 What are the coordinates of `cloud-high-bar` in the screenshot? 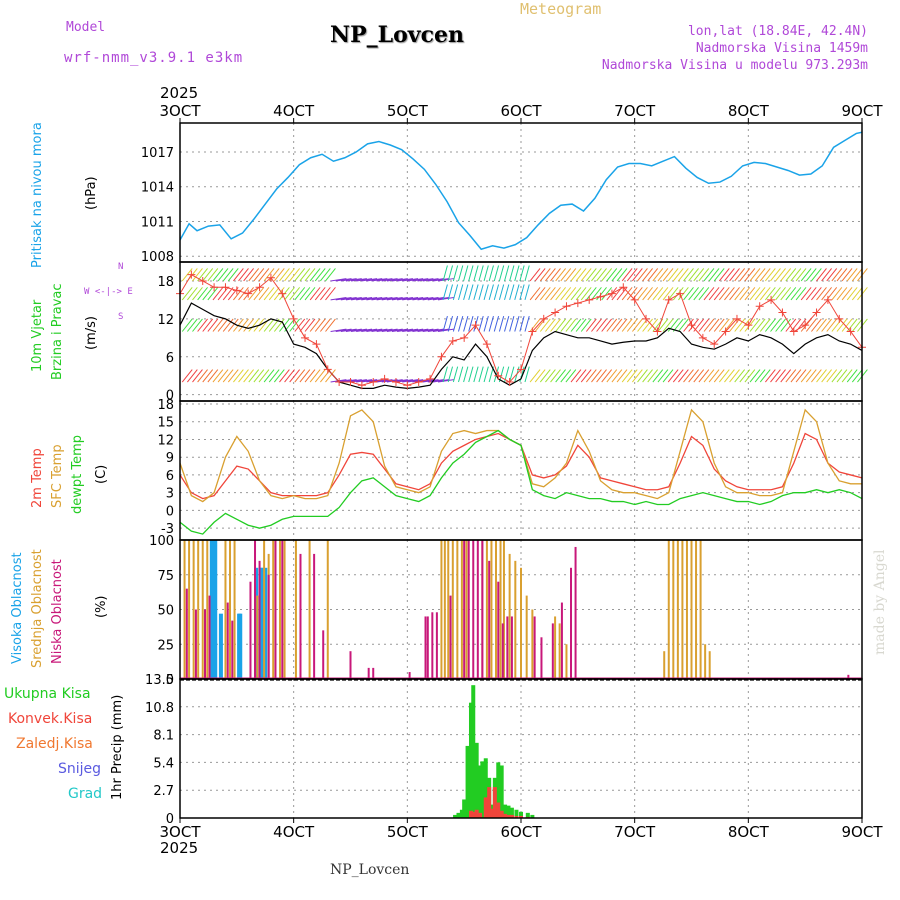 It's located at (256, 623).